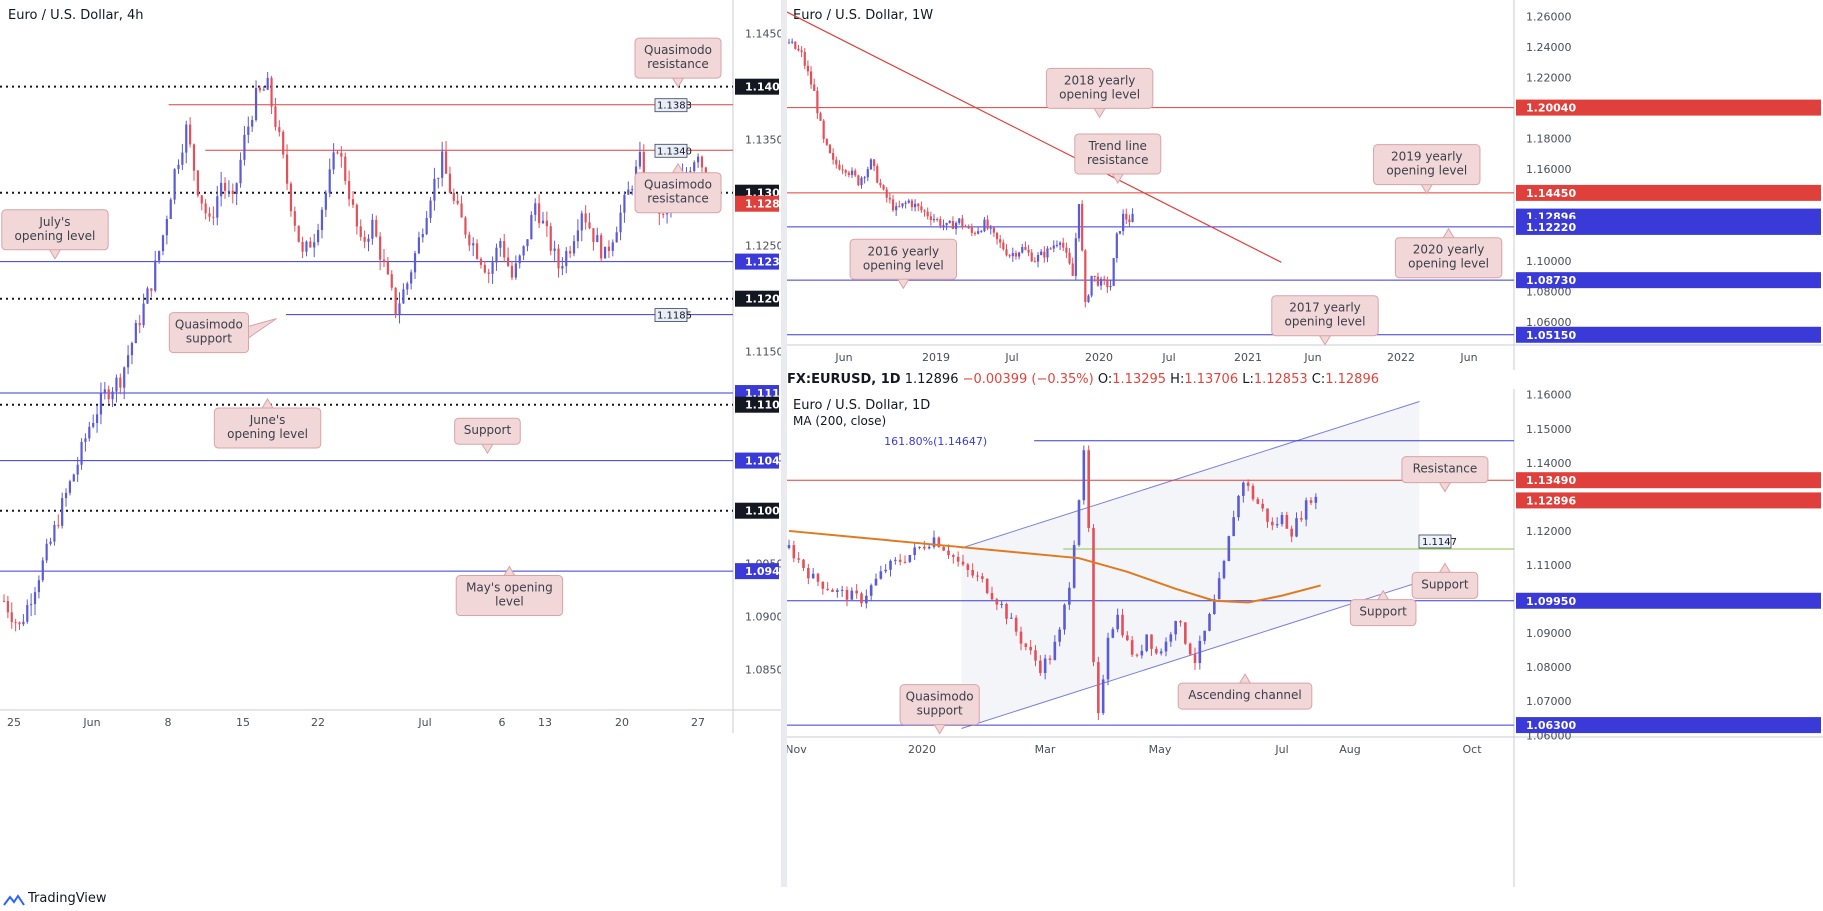 The image size is (1823, 911). What do you see at coordinates (1305, 379) in the screenshot?
I see `panel-divider-horizontal` at bounding box center [1305, 379].